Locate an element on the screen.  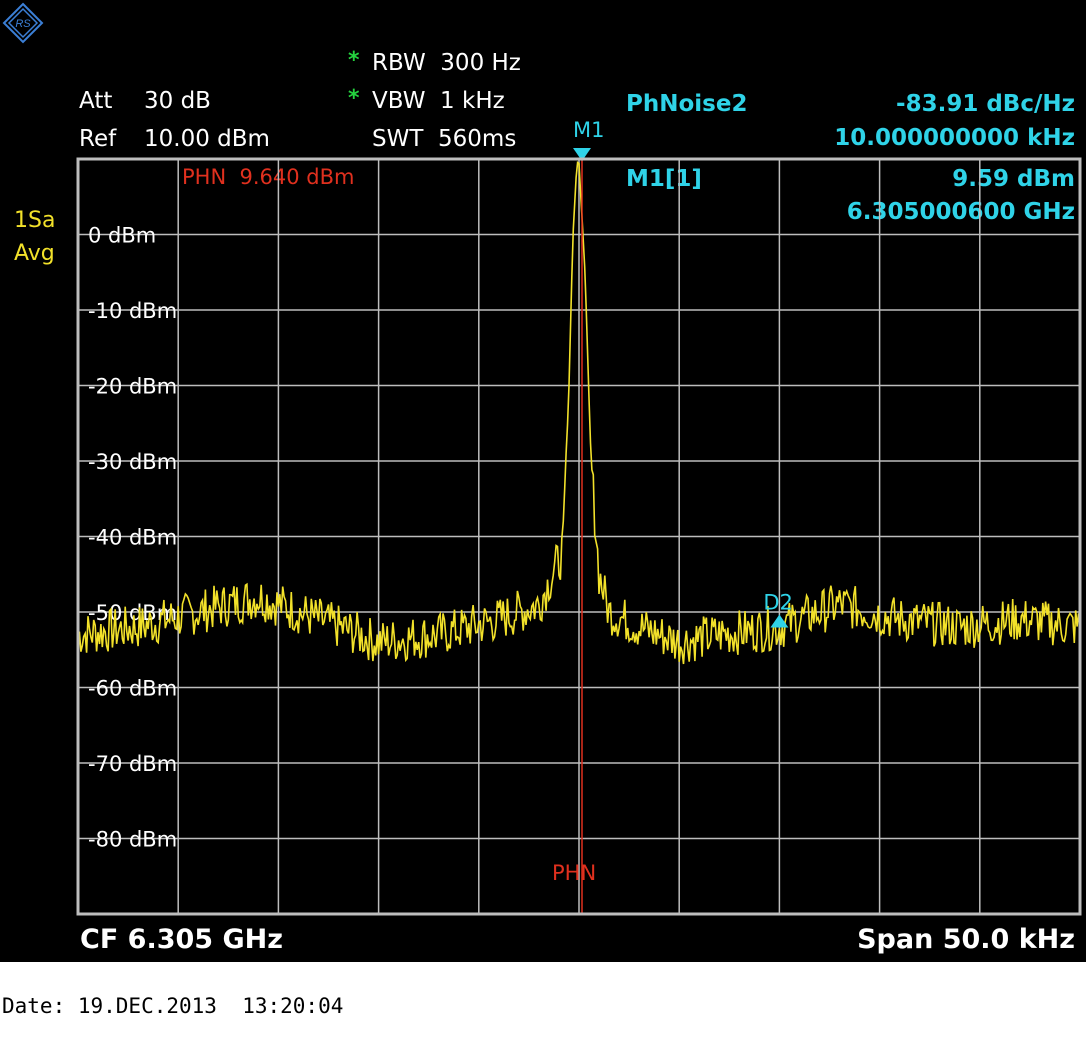
phn-line-label: PHN is located at coordinates (574, 873).